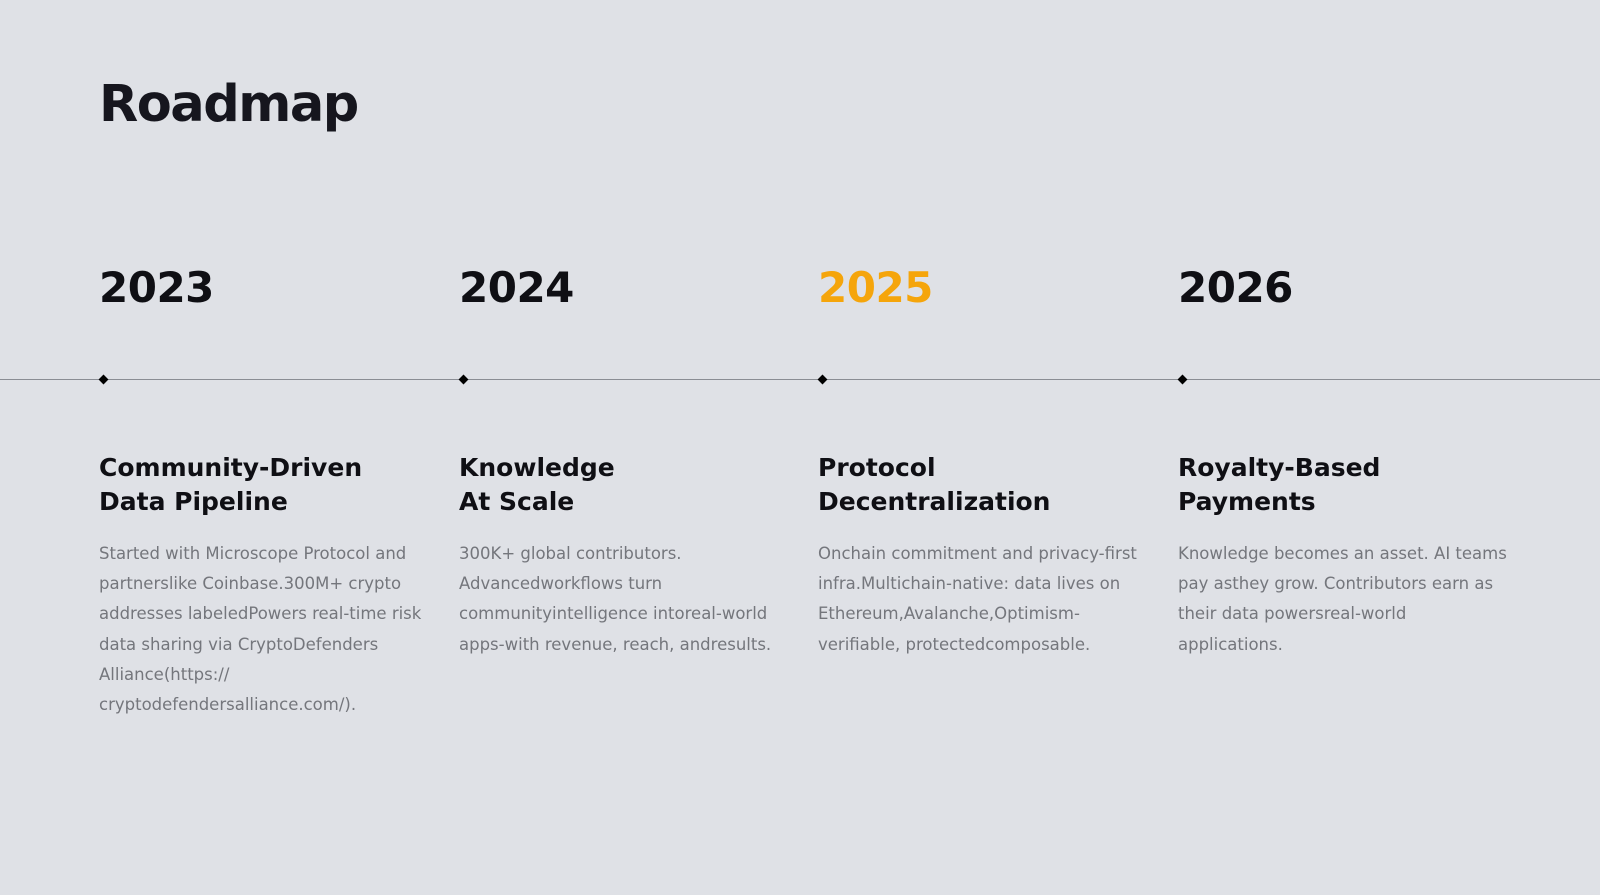 This screenshot has height=895, width=1600. What do you see at coordinates (629, 485) in the screenshot?
I see `milestone-title: Knowledge At Scale` at bounding box center [629, 485].